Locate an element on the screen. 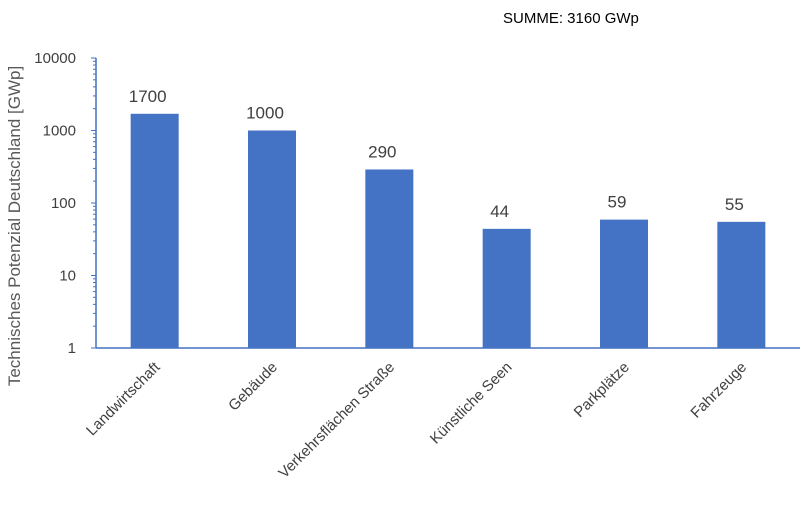 The image size is (800, 517). y-tick-label: 10000 is located at coordinates (55, 58).